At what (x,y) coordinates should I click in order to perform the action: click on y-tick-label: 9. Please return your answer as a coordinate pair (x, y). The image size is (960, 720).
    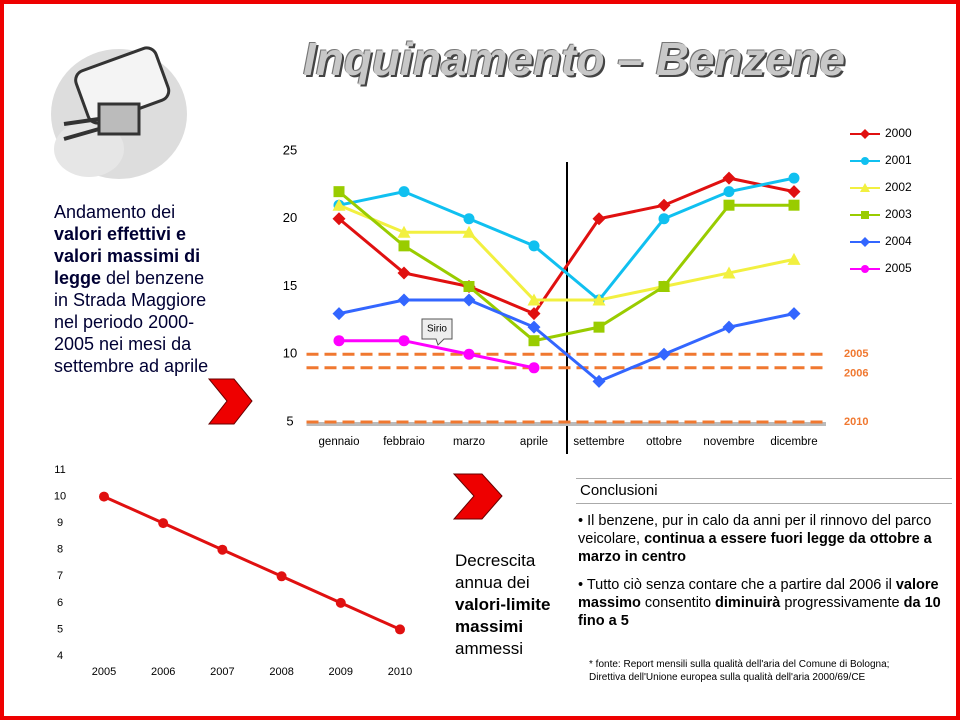
    Looking at the image, I should click on (60, 523).